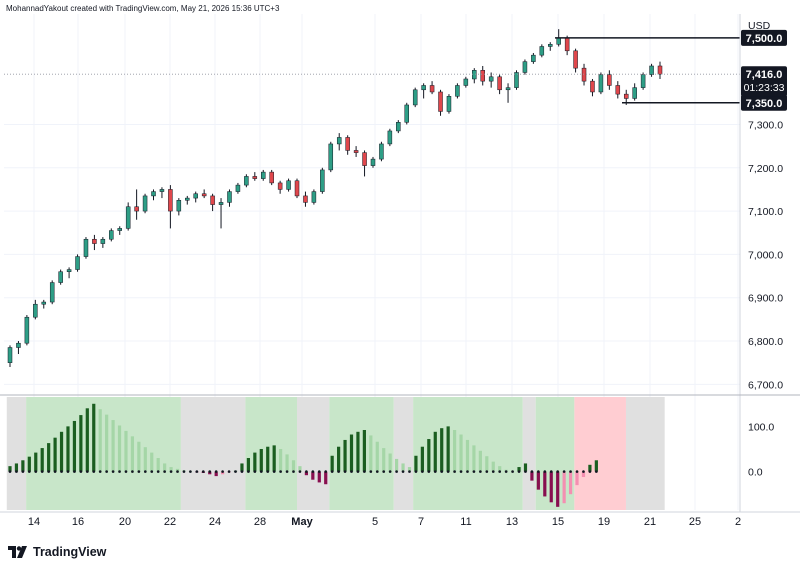 The height and width of the screenshot is (569, 800). Describe the element at coordinates (765, 299) in the screenshot. I see `price-tick-label: 6,900.0` at that location.